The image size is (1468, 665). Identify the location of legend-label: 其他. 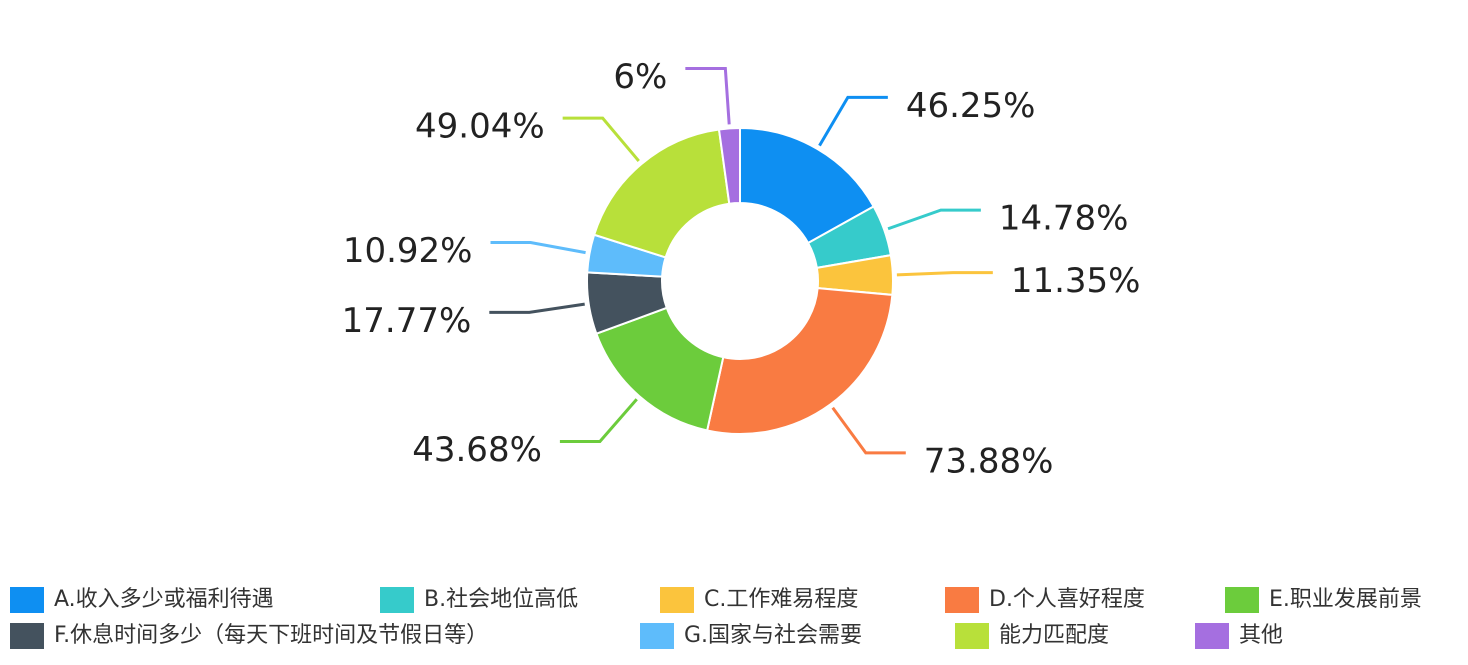
(1261, 635).